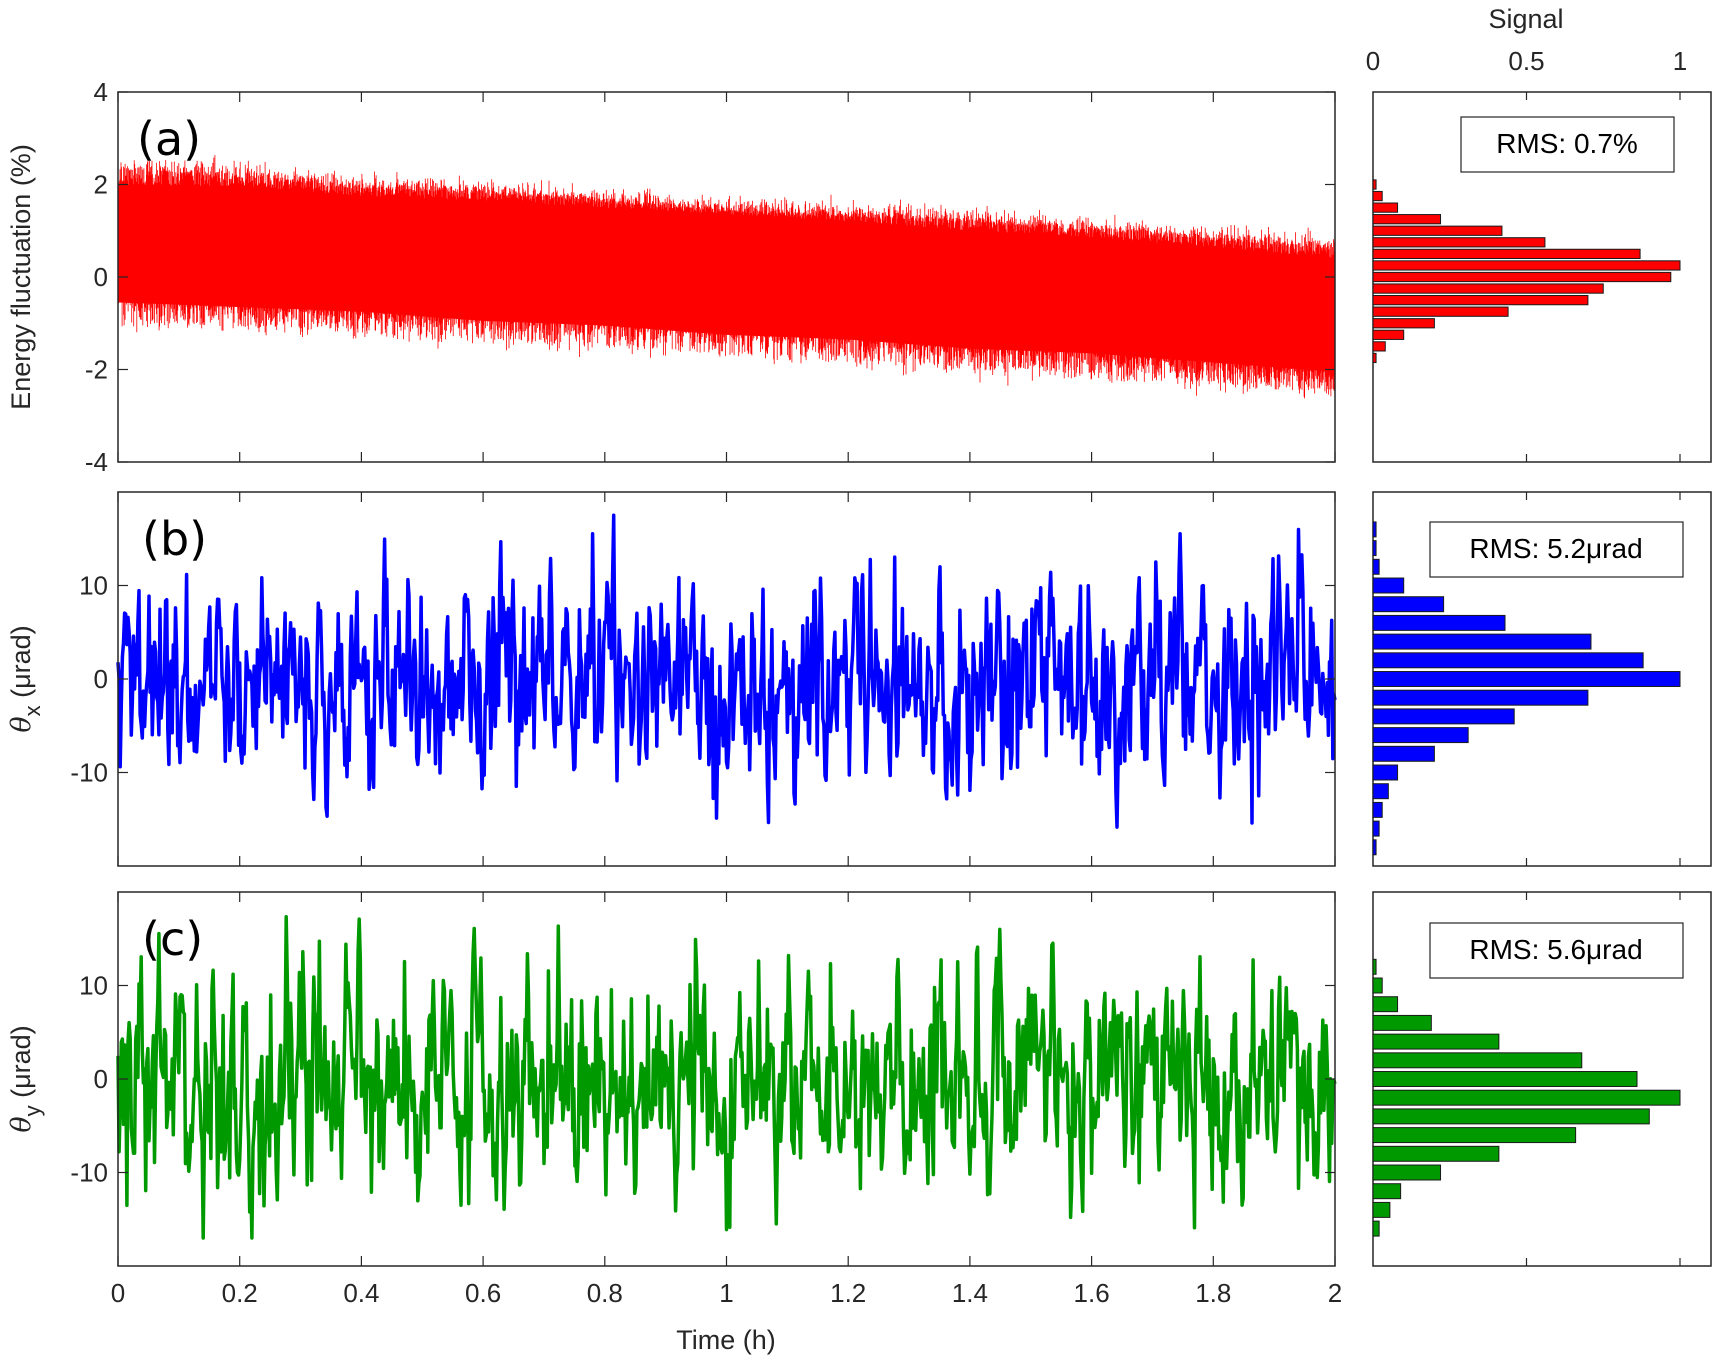 The width and height of the screenshot is (1713, 1362). What do you see at coordinates (169, 139) in the screenshot?
I see `panel-a-label: (a)` at bounding box center [169, 139].